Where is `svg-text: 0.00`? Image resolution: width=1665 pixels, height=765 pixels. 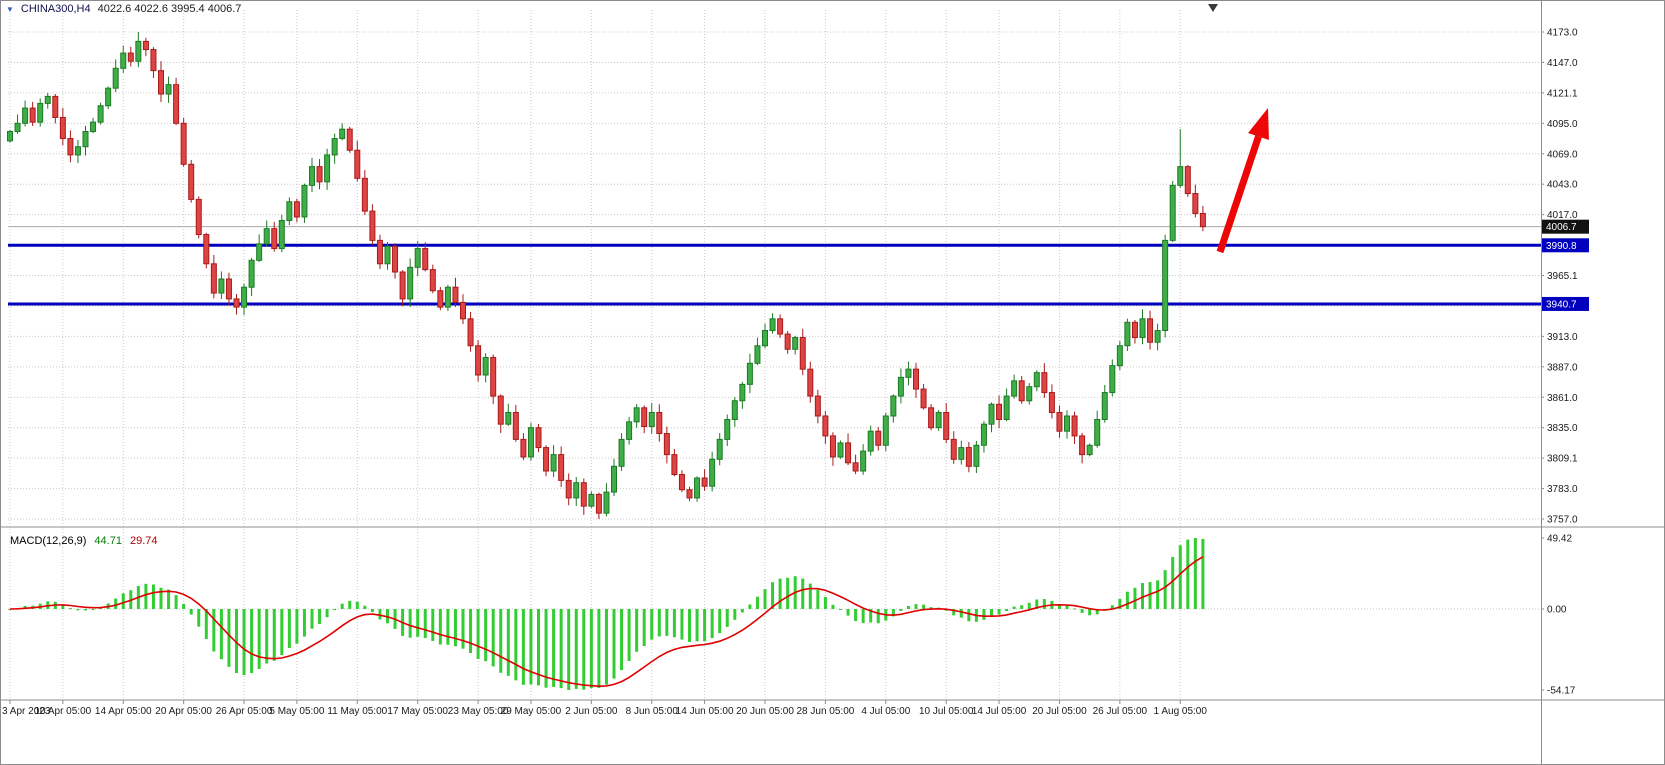
svg-text: 0.00 is located at coordinates (1557, 610).